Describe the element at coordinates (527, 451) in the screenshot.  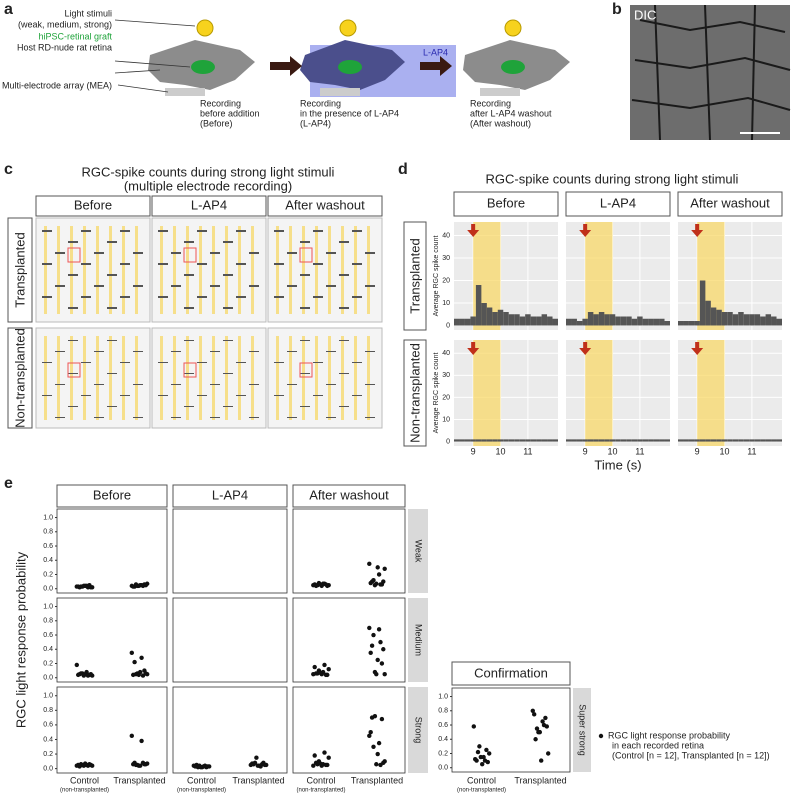
I see `text: 11` at that location.